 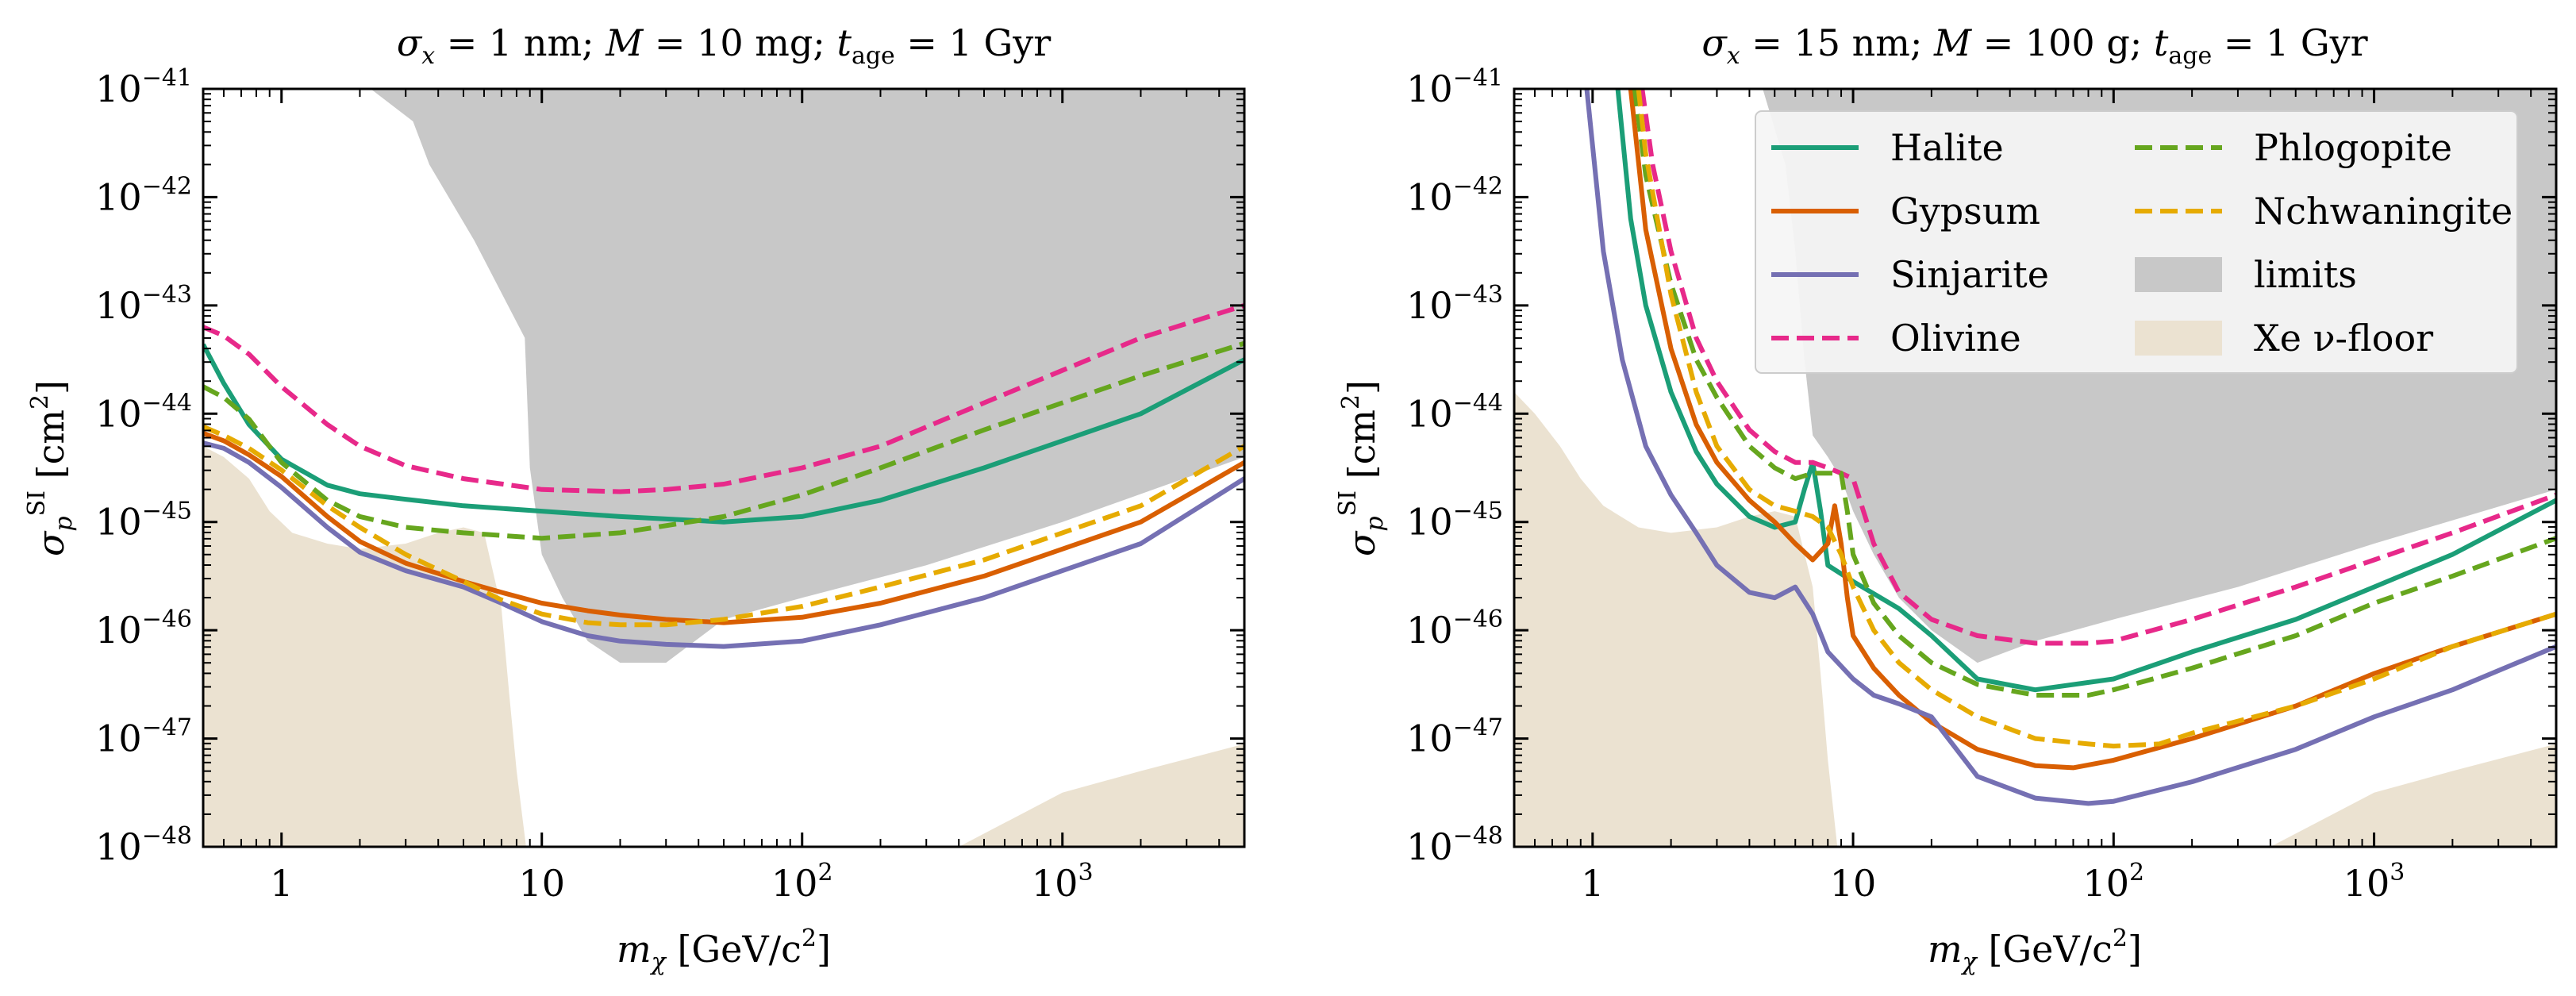 I want to click on right-x-tick-label: 1, so click(x=1592, y=883).